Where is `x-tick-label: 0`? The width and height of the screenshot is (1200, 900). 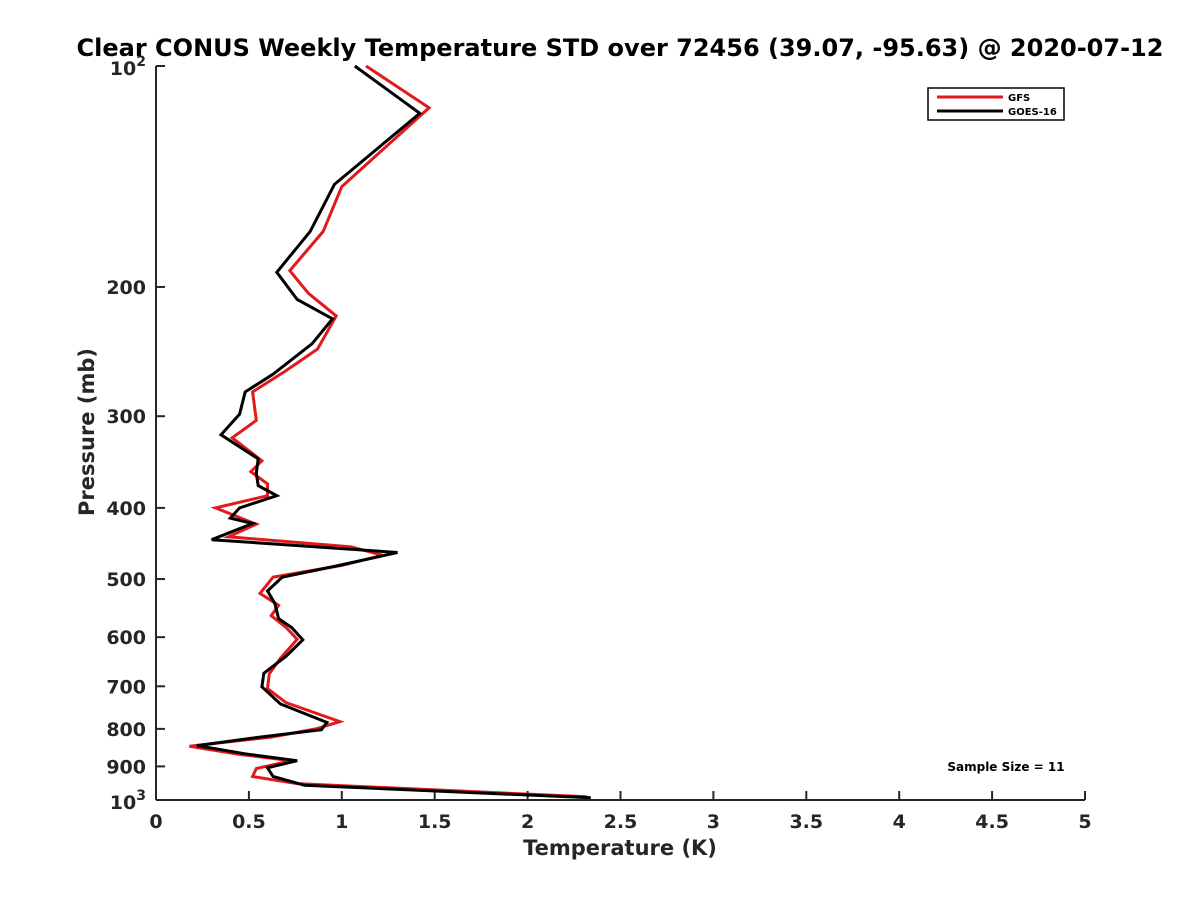 x-tick-label: 0 is located at coordinates (155, 822).